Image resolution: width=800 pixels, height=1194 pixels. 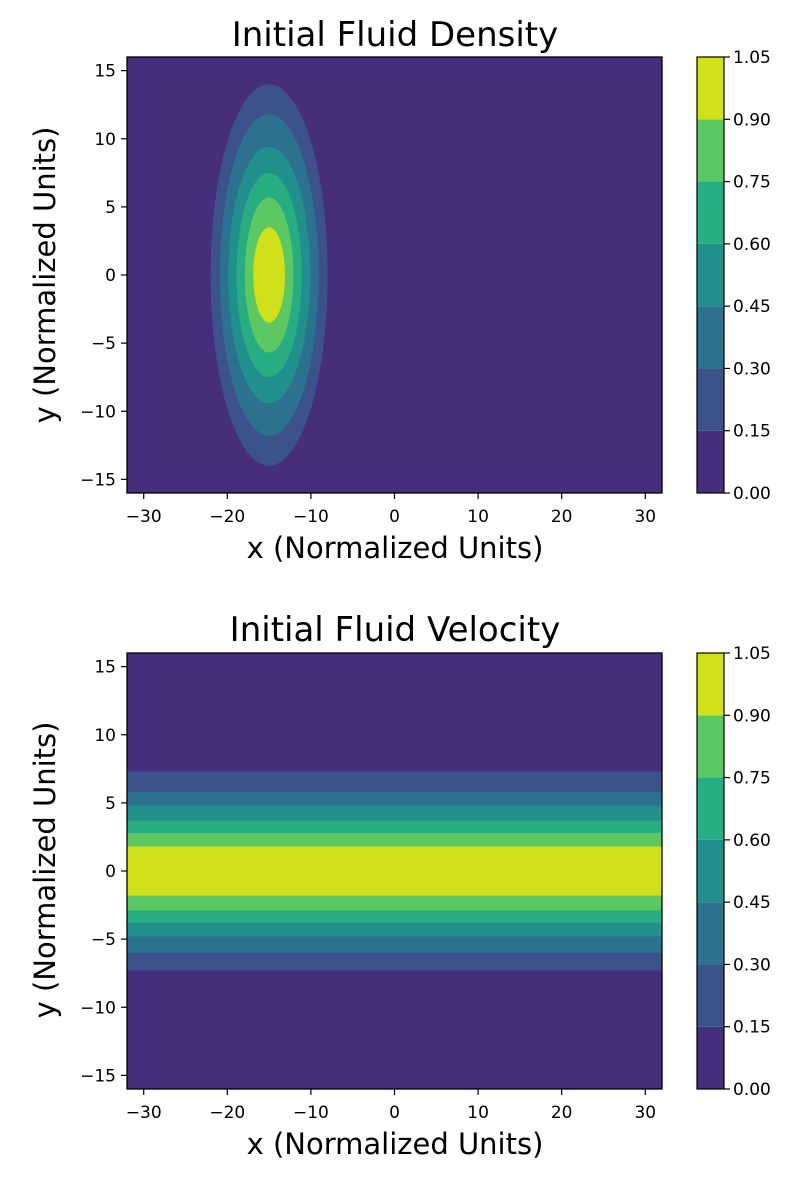 I want to click on velocity-colorbar-tick-label: 0.75, so click(x=752, y=779).